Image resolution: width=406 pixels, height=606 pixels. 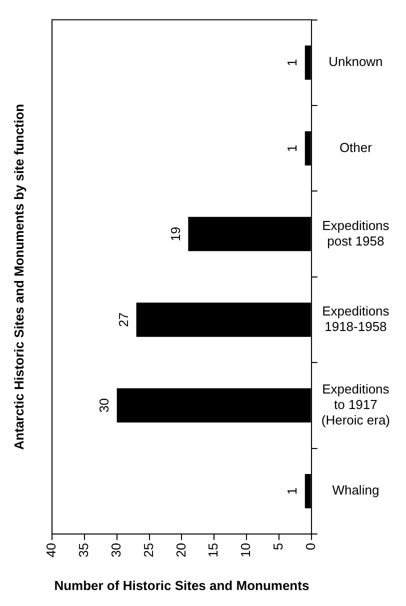 I want to click on x-tick-label: 20, so click(x=180, y=550).